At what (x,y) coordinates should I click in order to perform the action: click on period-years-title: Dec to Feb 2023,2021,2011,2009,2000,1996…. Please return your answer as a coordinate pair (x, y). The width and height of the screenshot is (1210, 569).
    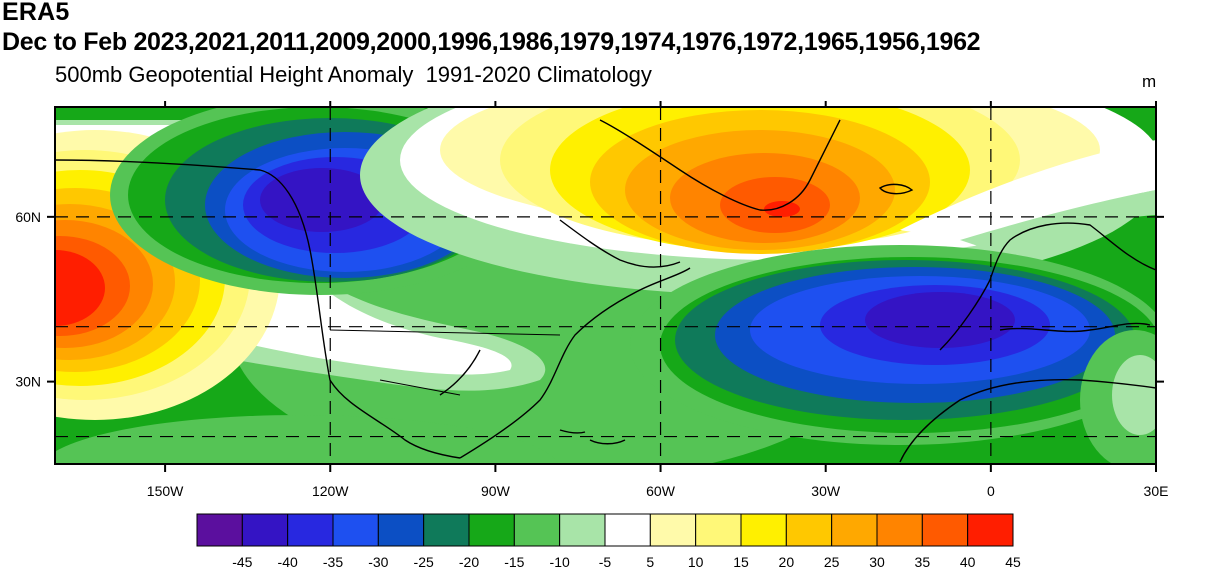
    Looking at the image, I should click on (491, 42).